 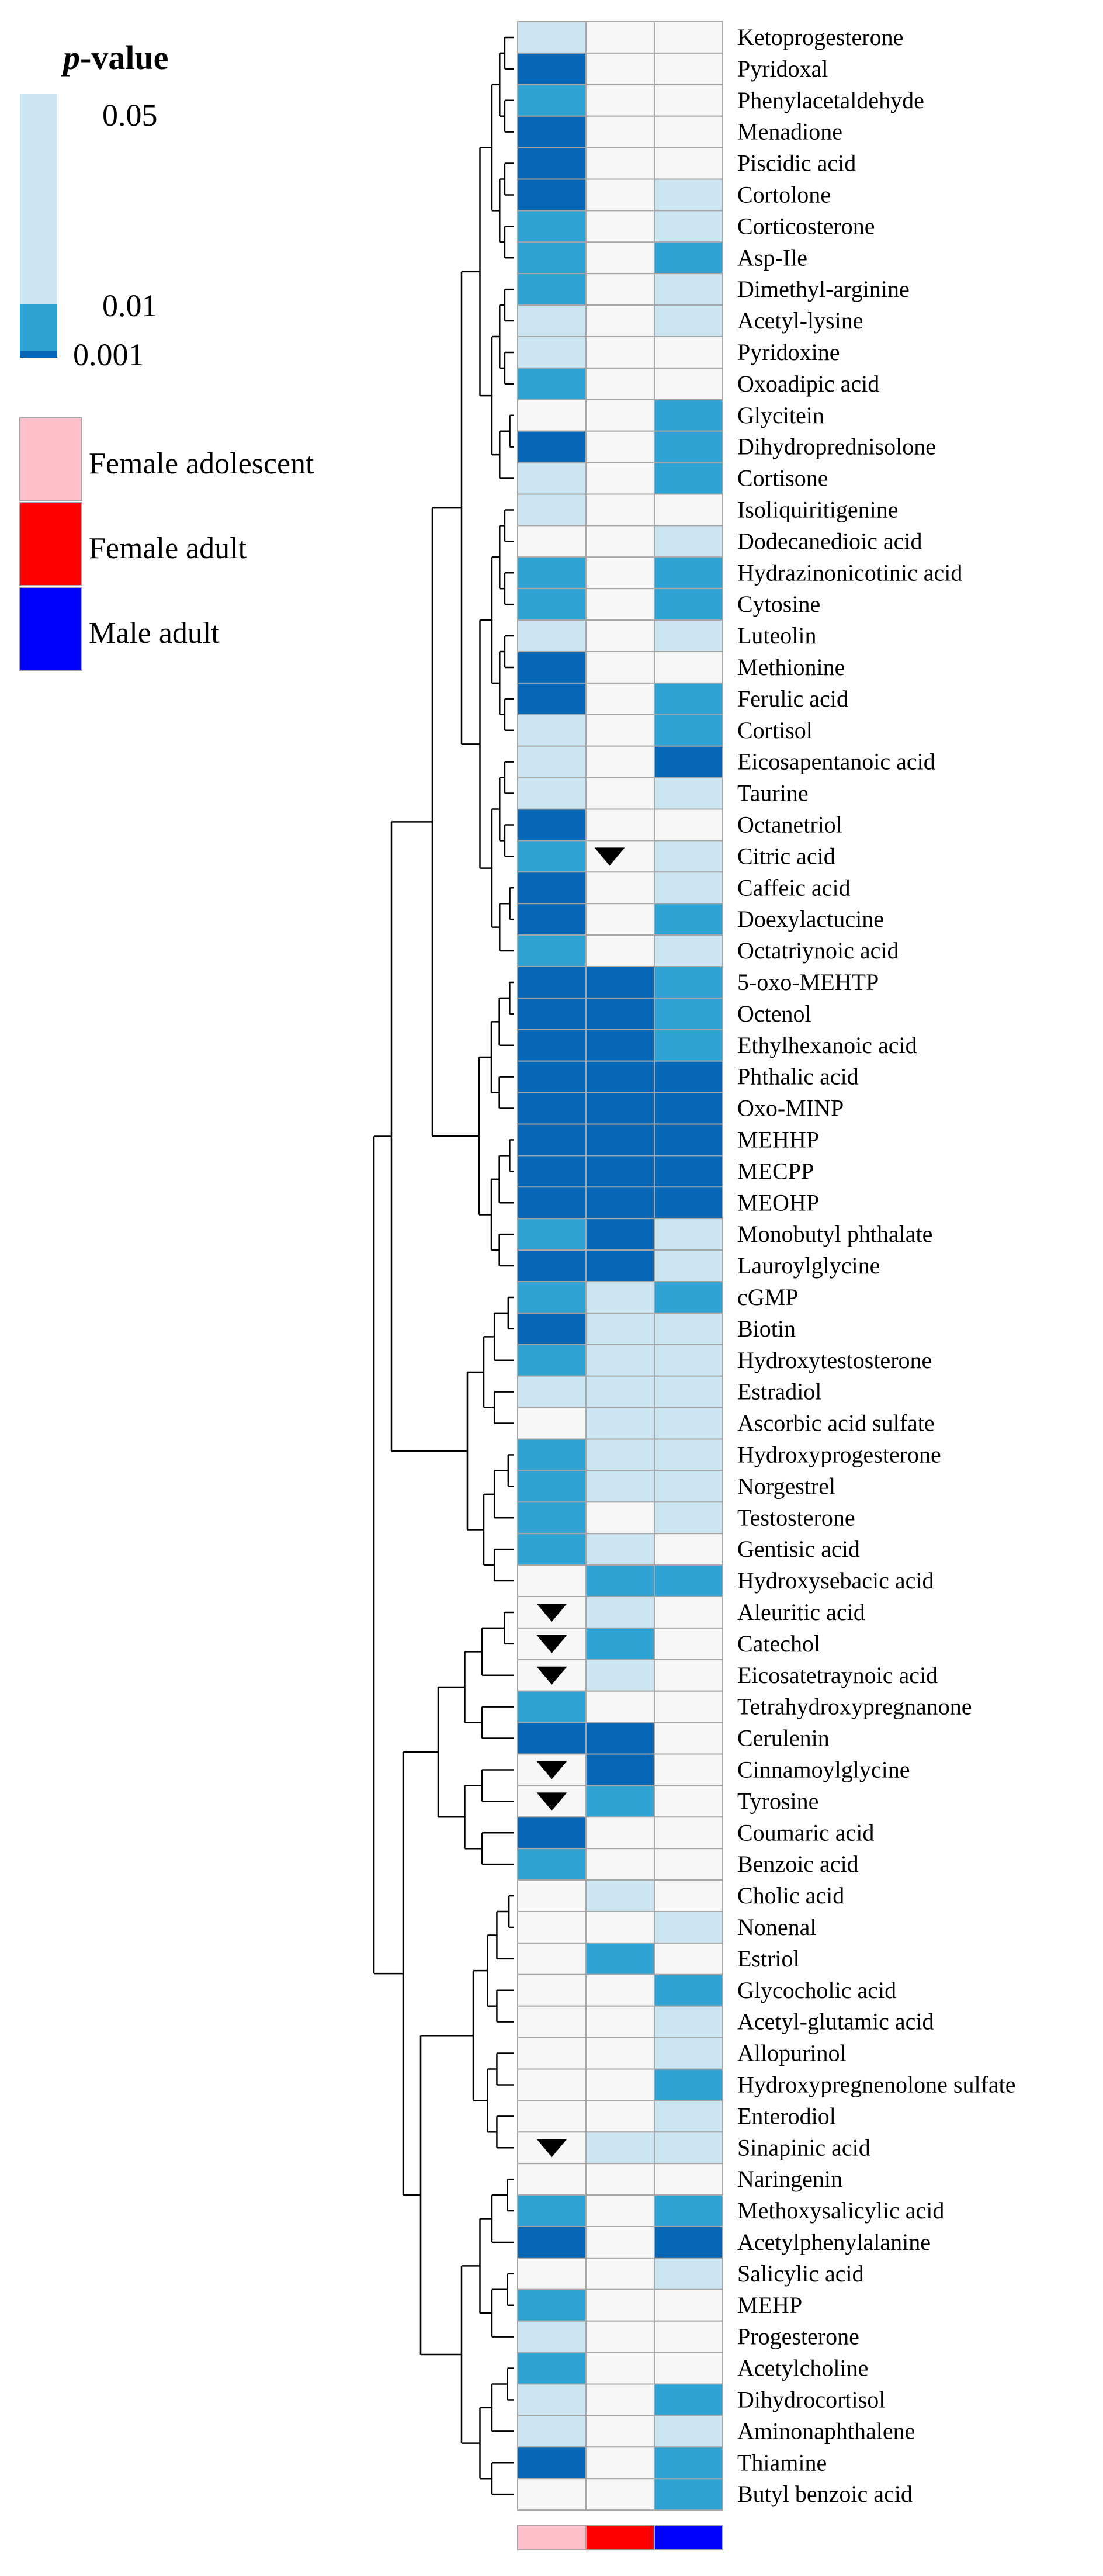 What do you see at coordinates (130, 116) in the screenshot?
I see `scale-label-005: 0.05` at bounding box center [130, 116].